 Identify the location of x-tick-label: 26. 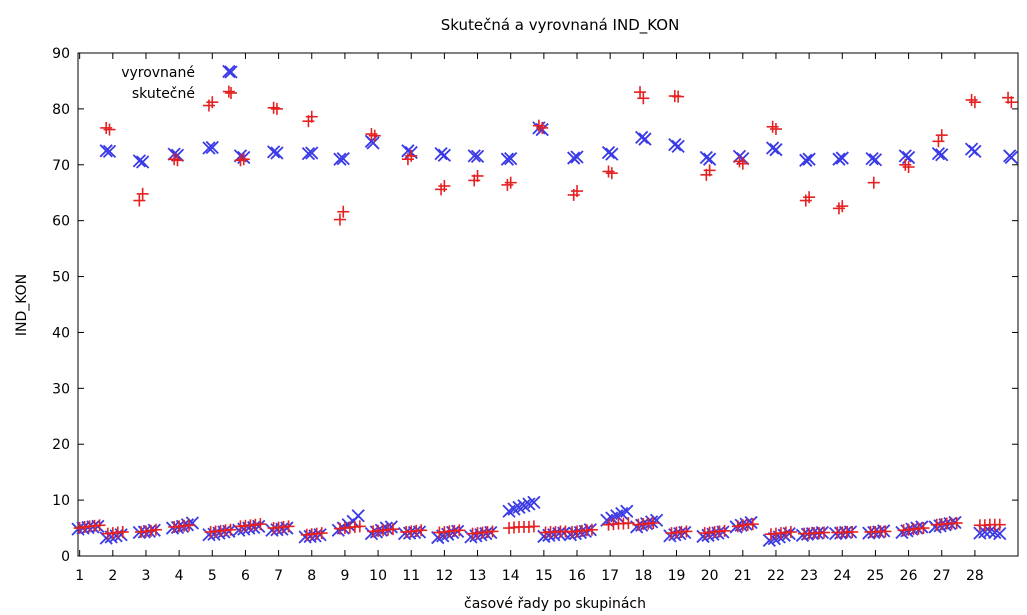
(909, 576).